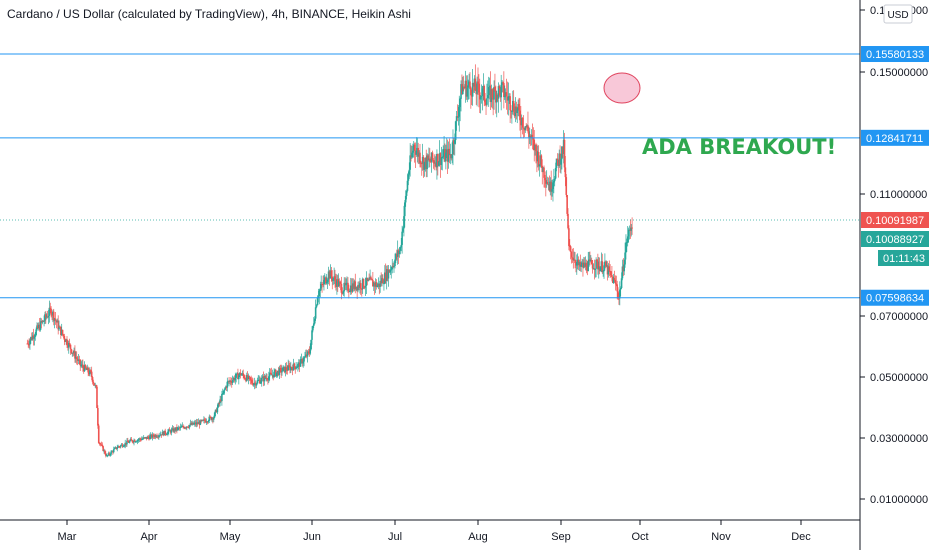 The image size is (932, 550). What do you see at coordinates (898, 14) in the screenshot?
I see `currency-badge` at bounding box center [898, 14].